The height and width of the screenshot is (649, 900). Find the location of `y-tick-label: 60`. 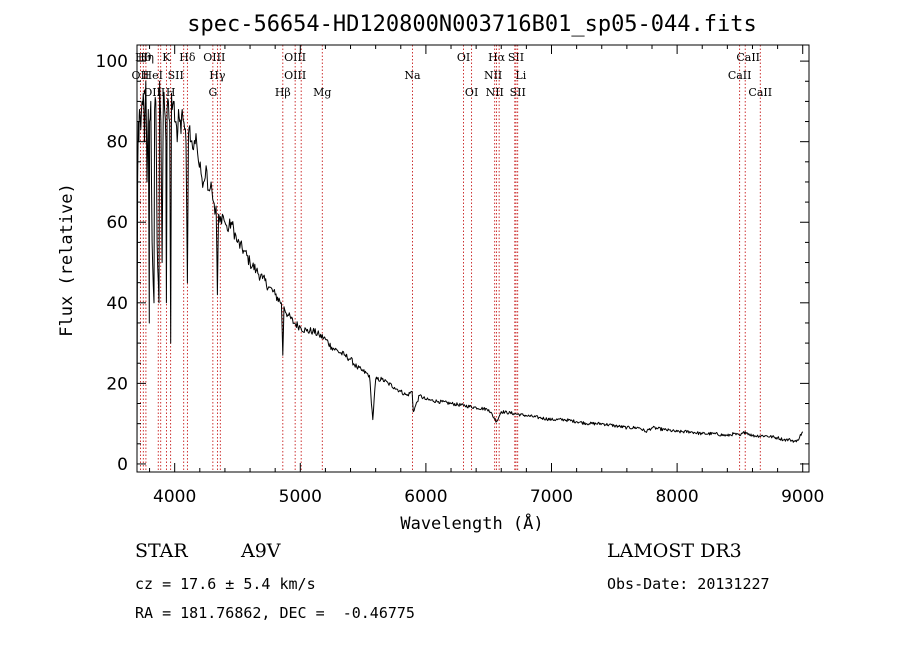

y-tick-label: 60 is located at coordinates (117, 223).